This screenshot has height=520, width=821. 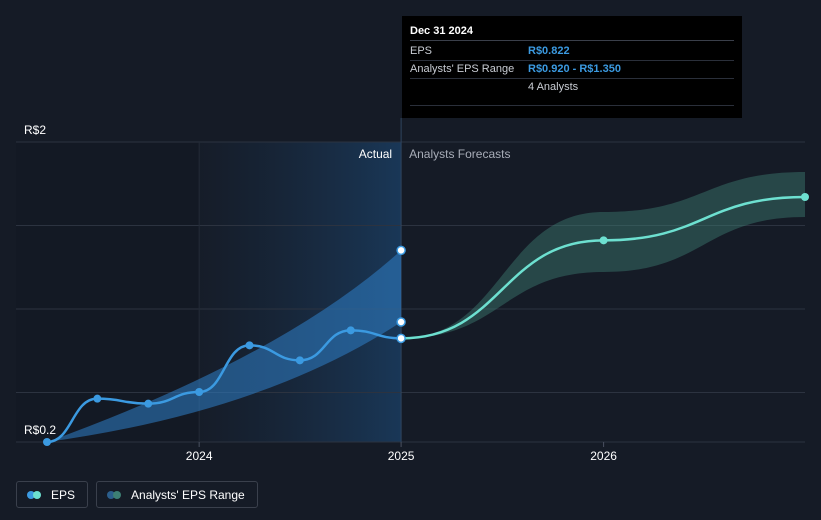 What do you see at coordinates (462, 69) in the screenshot?
I see `tooltip-range-key: Analysts' EPS Range` at bounding box center [462, 69].